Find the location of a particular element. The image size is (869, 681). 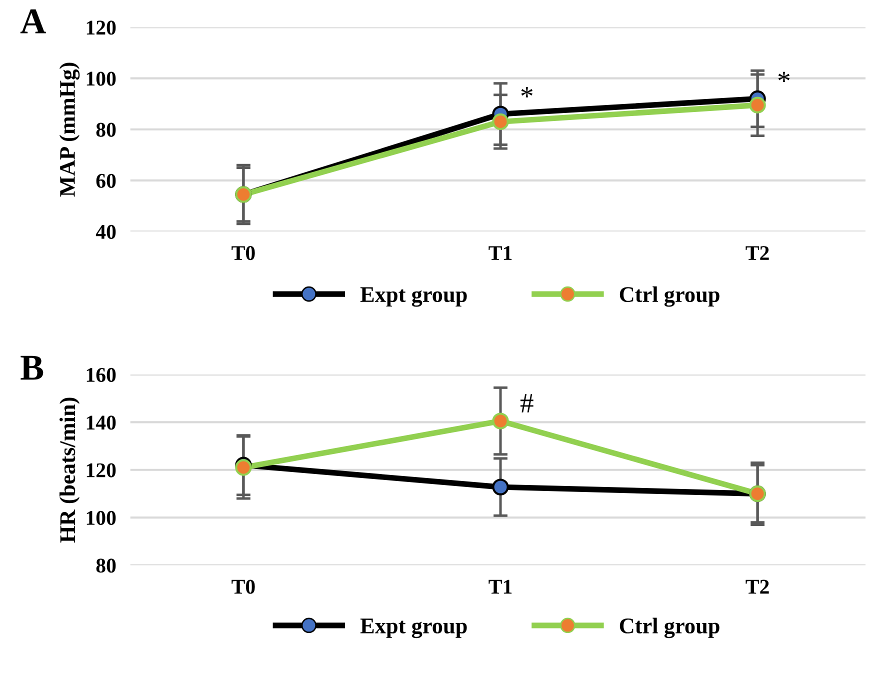

y-axis-title: HR (beats/min) is located at coordinates (70, 470).